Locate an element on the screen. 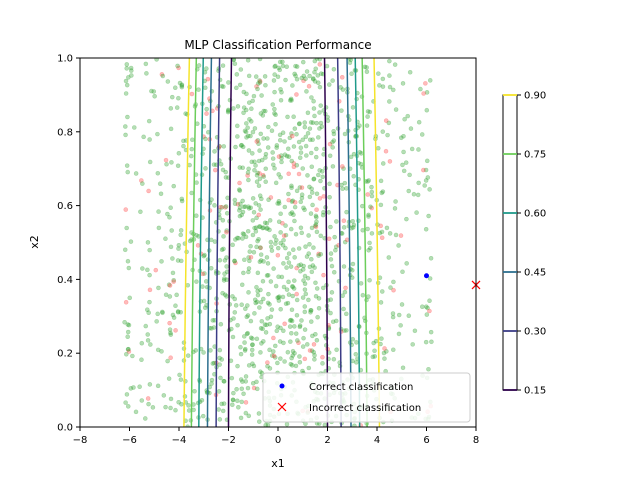 This screenshot has height=480, width=640. x-tick-label: 6 is located at coordinates (426, 440).